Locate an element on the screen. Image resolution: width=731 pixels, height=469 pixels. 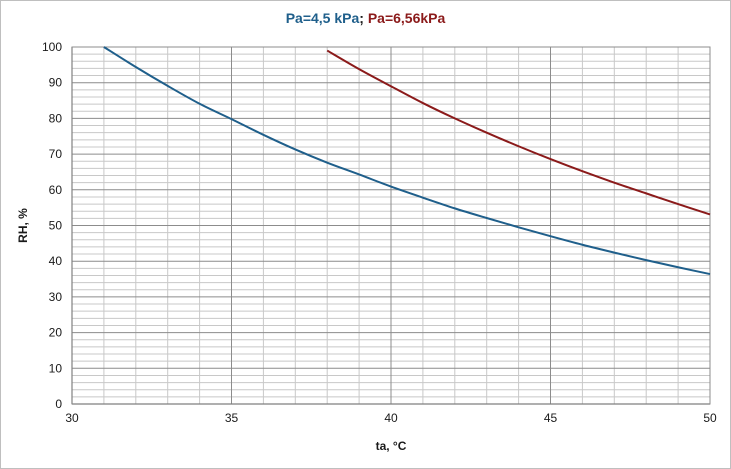
y-tick-label: 30 is located at coordinates (56, 297).